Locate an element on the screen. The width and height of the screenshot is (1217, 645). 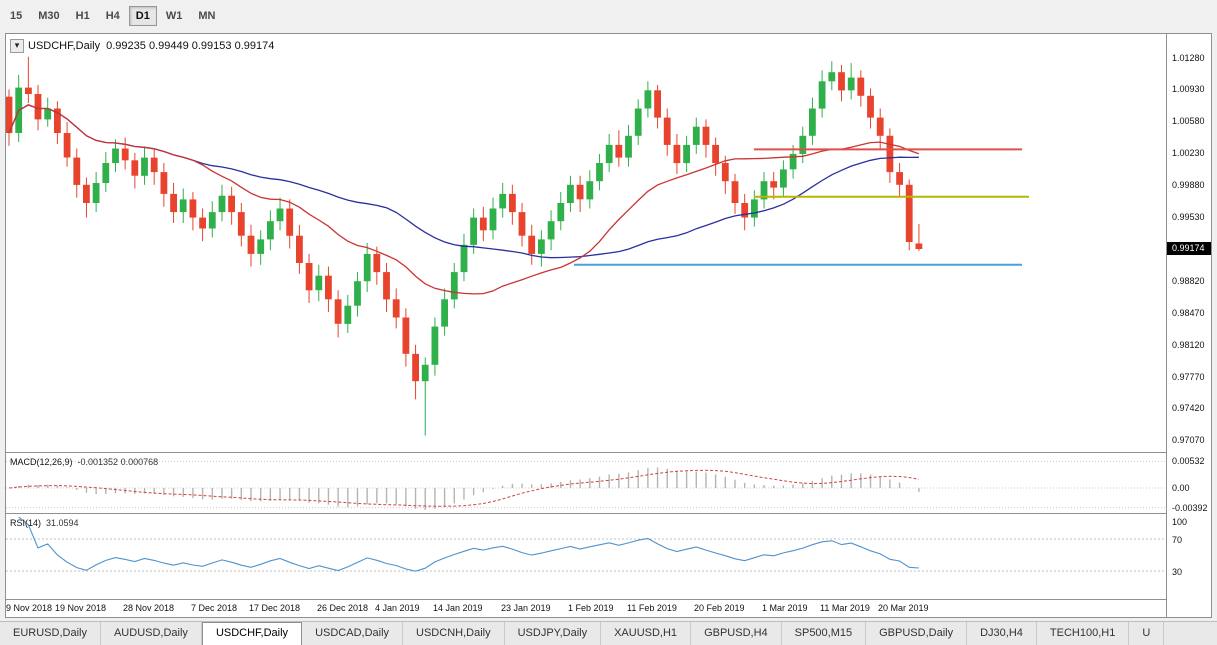
tab-u: U is located at coordinates (1147, 633).